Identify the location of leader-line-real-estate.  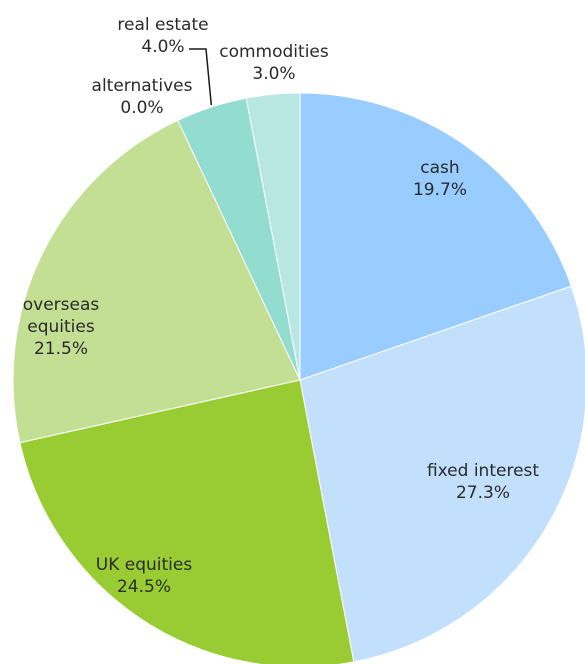
(201, 77).